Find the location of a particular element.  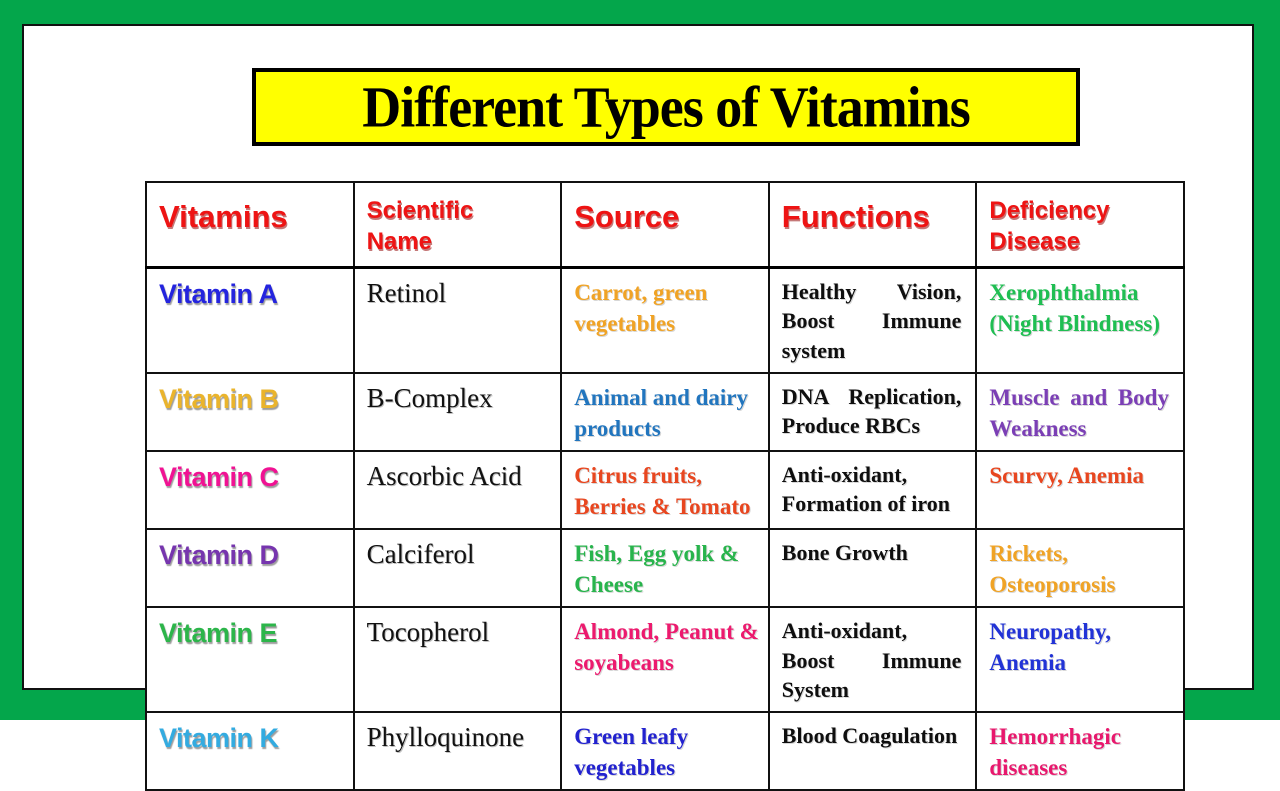

functions-cell: Anti-oxidant, Formation of iron is located at coordinates (872, 489).